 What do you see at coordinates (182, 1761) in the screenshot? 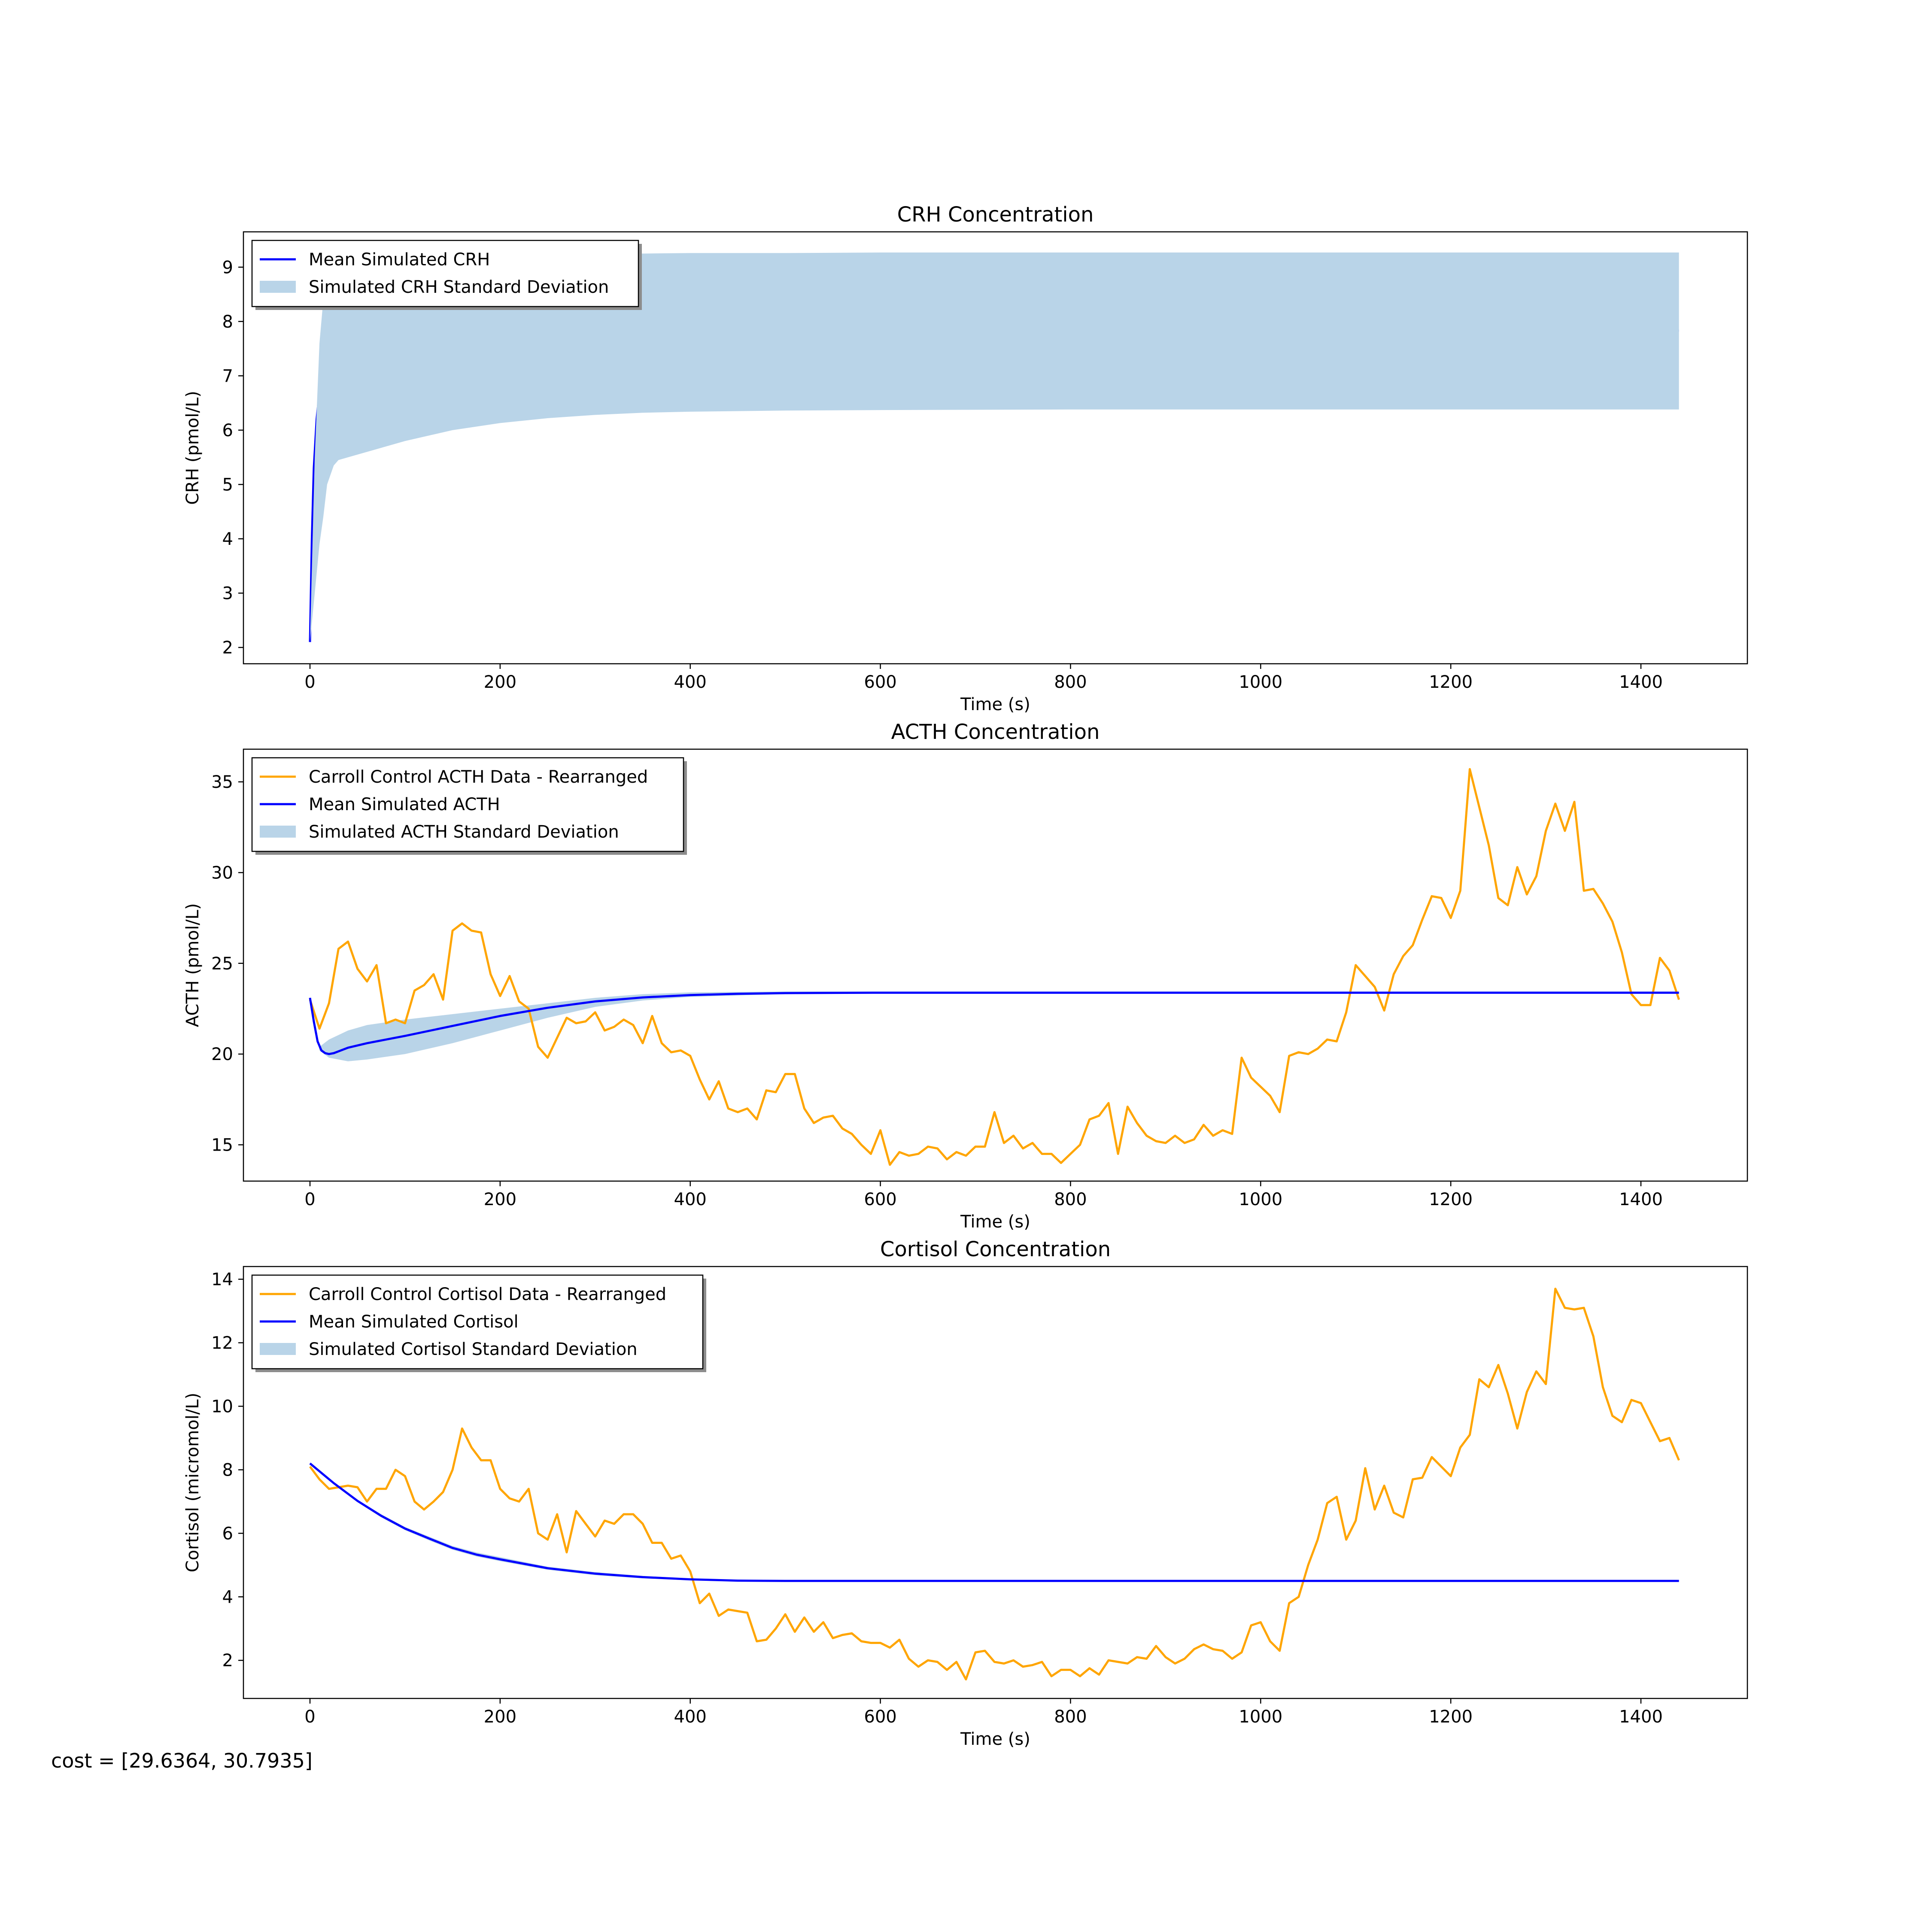
I see `cost-annotation: cost = [29.6364, 30.7935]` at bounding box center [182, 1761].